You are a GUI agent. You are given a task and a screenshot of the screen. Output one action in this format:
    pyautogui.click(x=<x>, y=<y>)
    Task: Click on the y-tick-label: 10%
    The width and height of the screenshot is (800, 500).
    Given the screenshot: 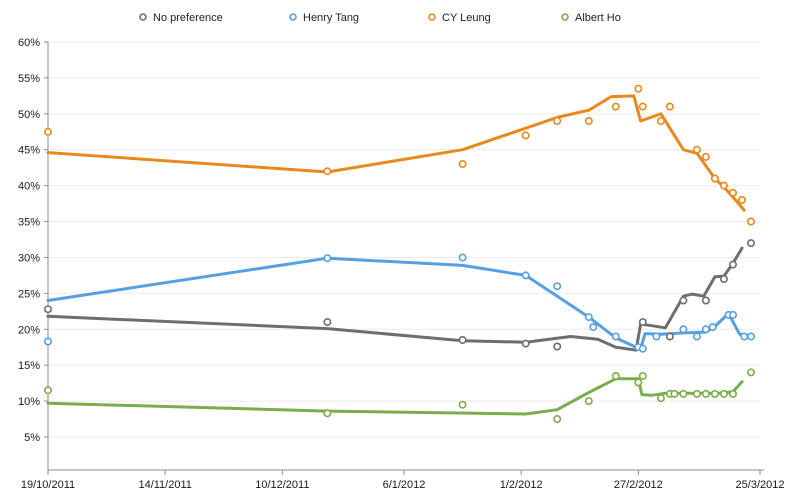 What is the action you would take?
    pyautogui.click(x=29, y=402)
    